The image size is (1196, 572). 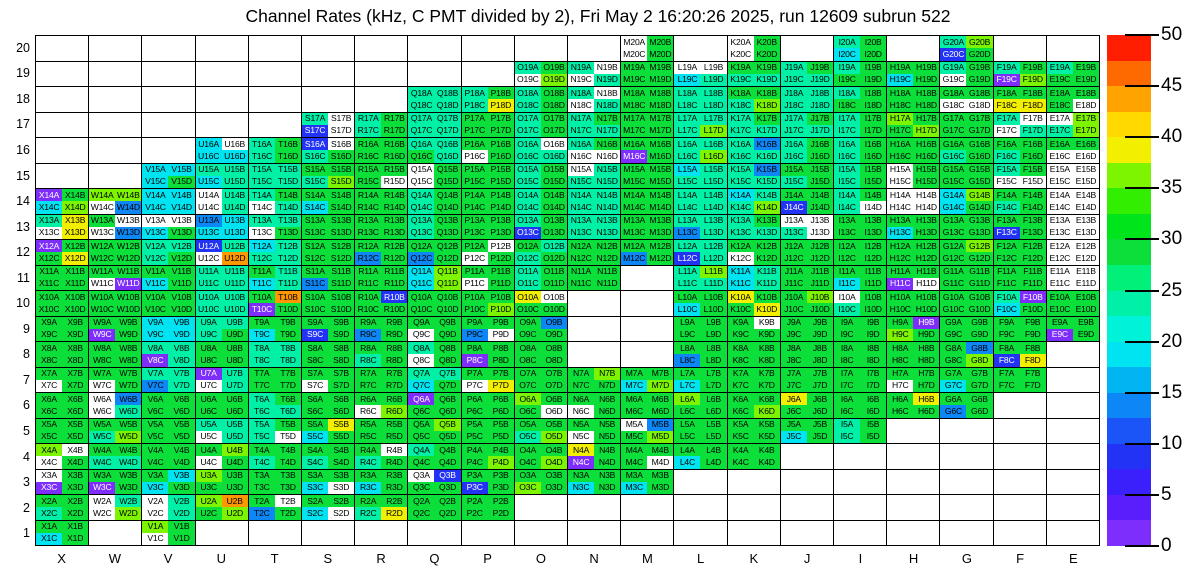 What do you see at coordinates (793, 144) in the screenshot?
I see `channel-cell-J16A: J16A` at bounding box center [793, 144].